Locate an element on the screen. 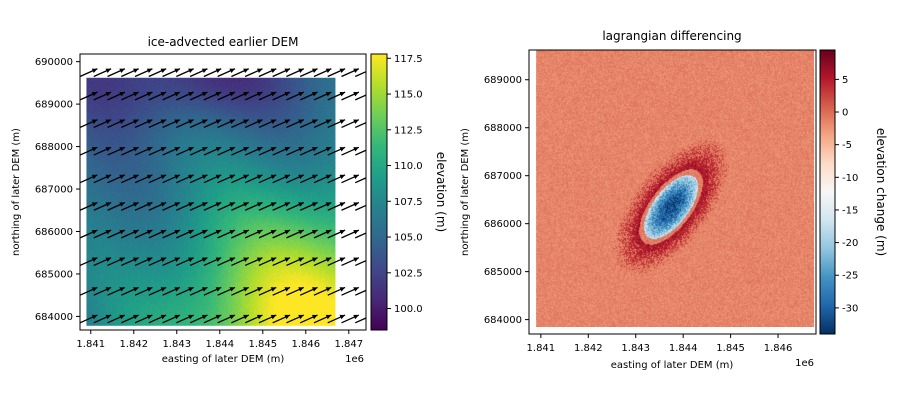 The width and height of the screenshot is (900, 400). colorbar-tick-label: -5 is located at coordinates (847, 145).